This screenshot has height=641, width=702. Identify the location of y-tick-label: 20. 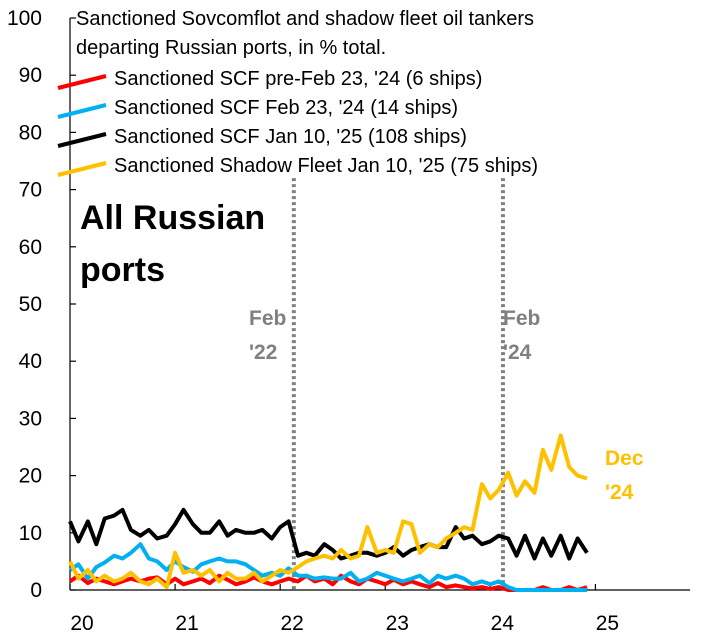
(30, 476).